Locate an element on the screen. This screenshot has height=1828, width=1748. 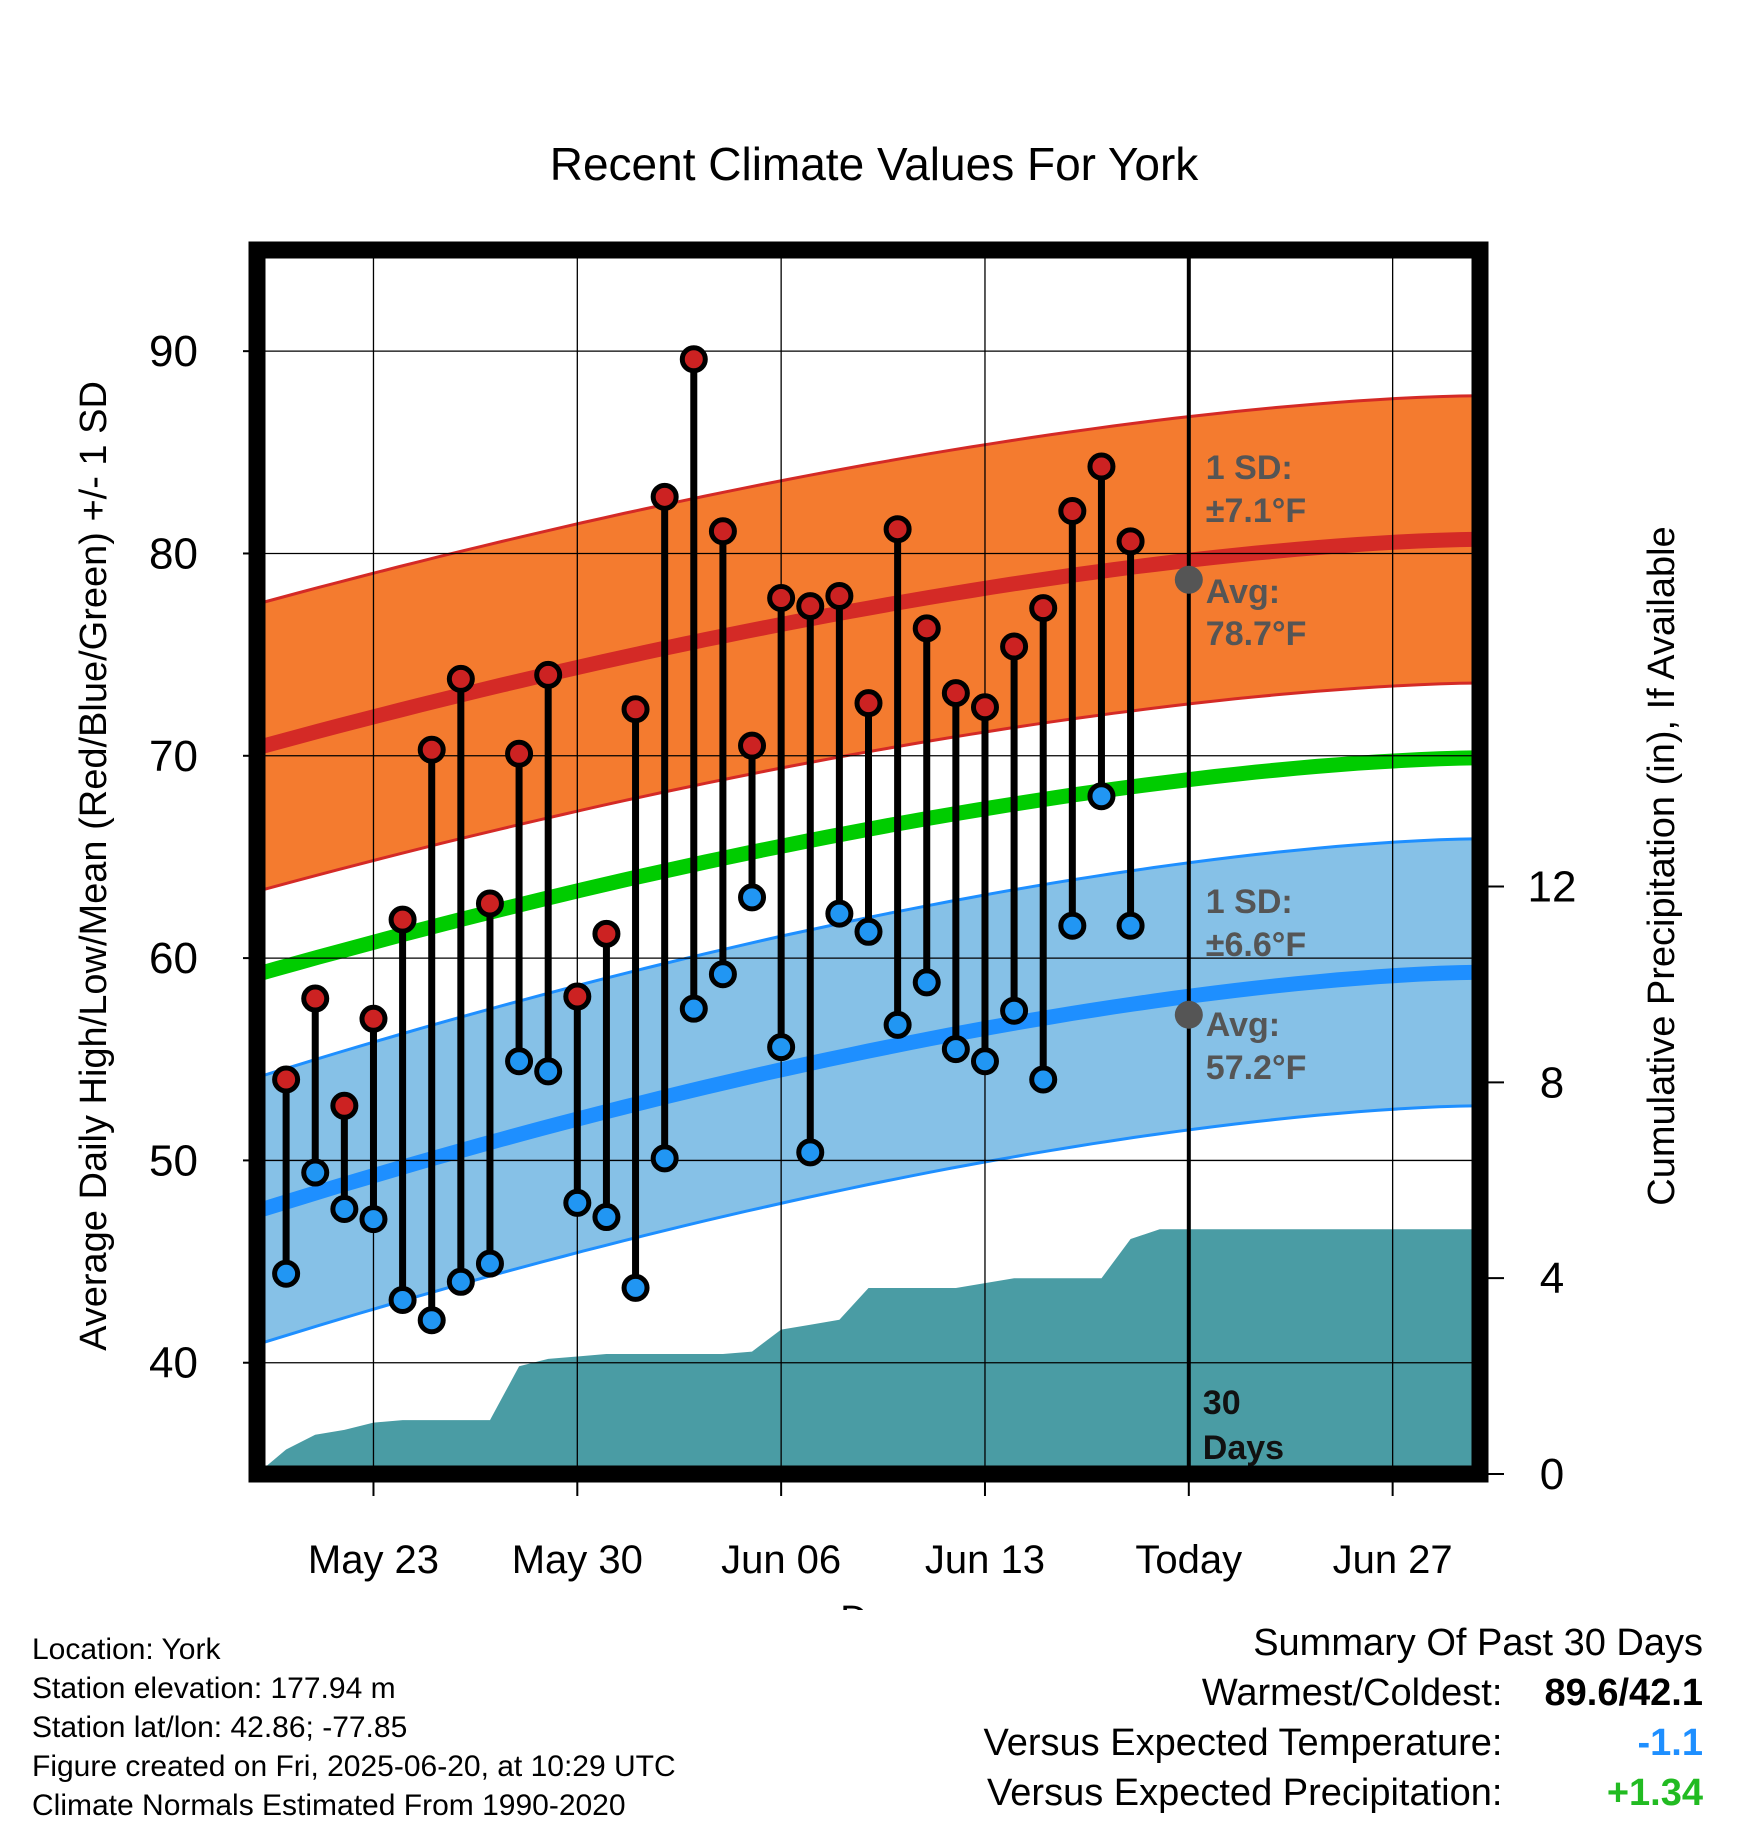
high-avg-label: Avg: is located at coordinates (1243, 592).